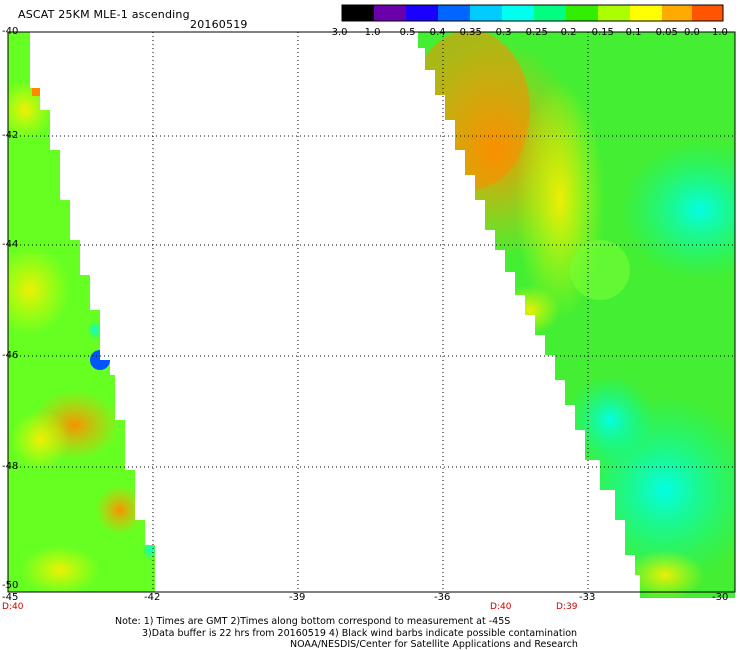 This screenshot has height=650, width=740. What do you see at coordinates (406, 32) in the screenshot?
I see `colorbar-label: -0.5` at bounding box center [406, 32].